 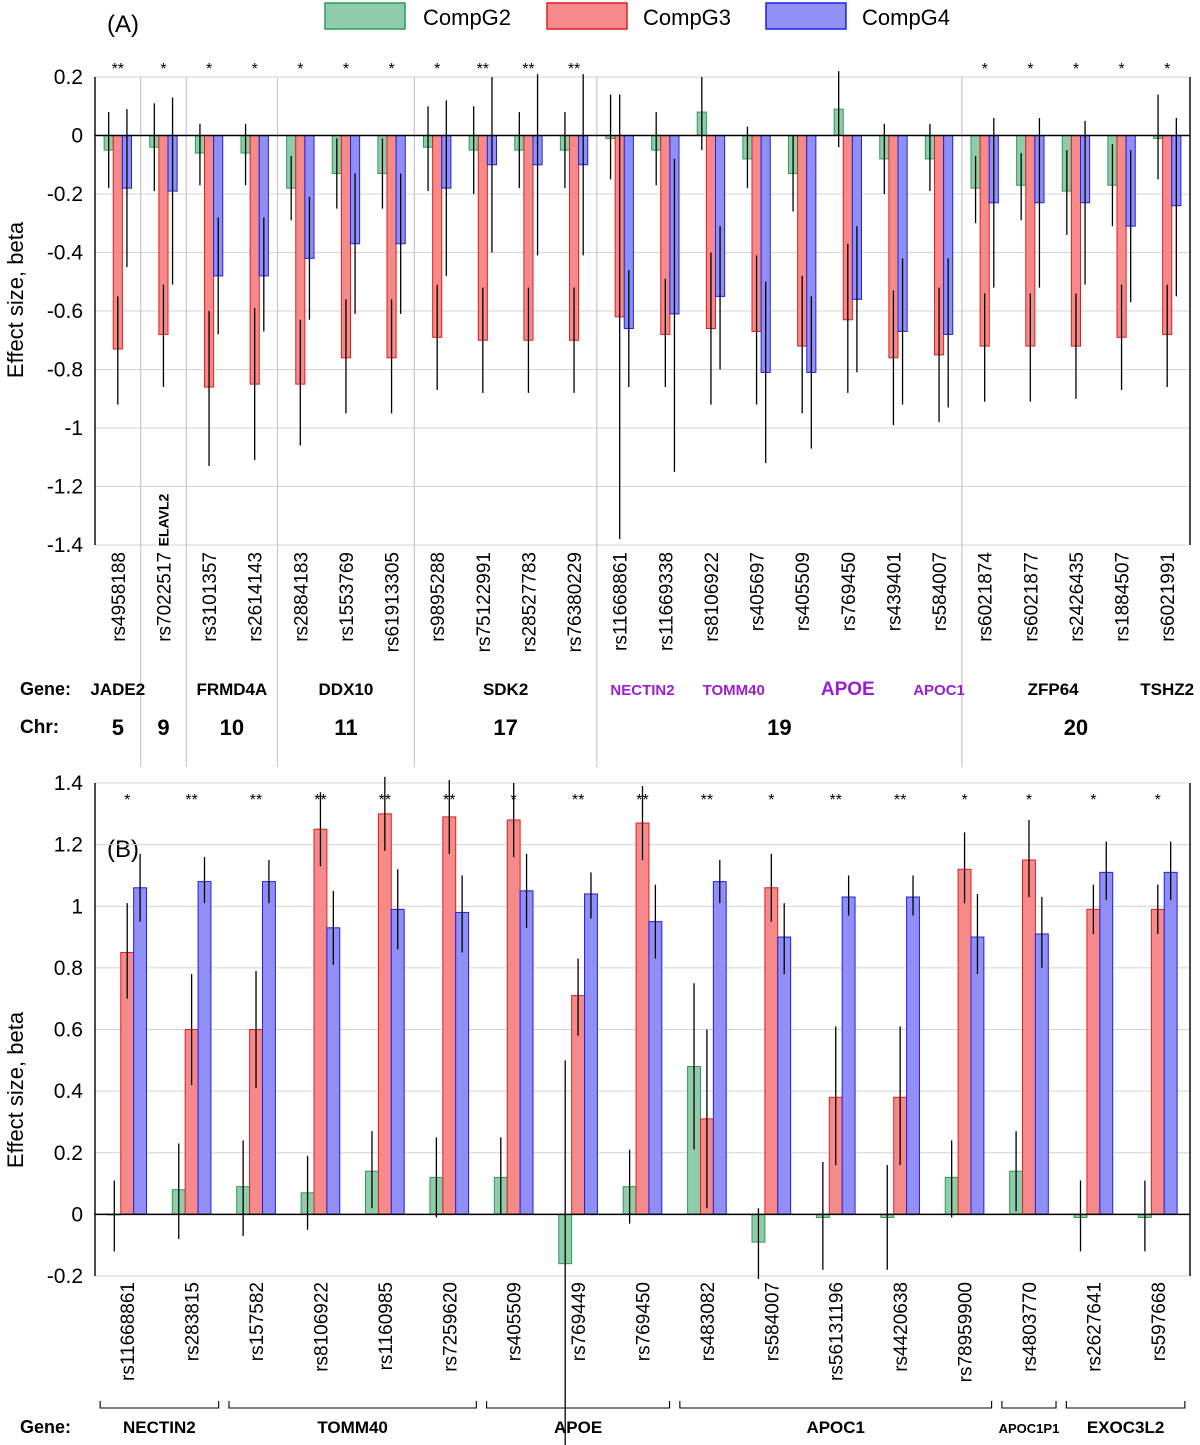 What do you see at coordinates (45, 1427) in the screenshot?
I see `panel-b-gene-row-label: Gene:` at bounding box center [45, 1427].